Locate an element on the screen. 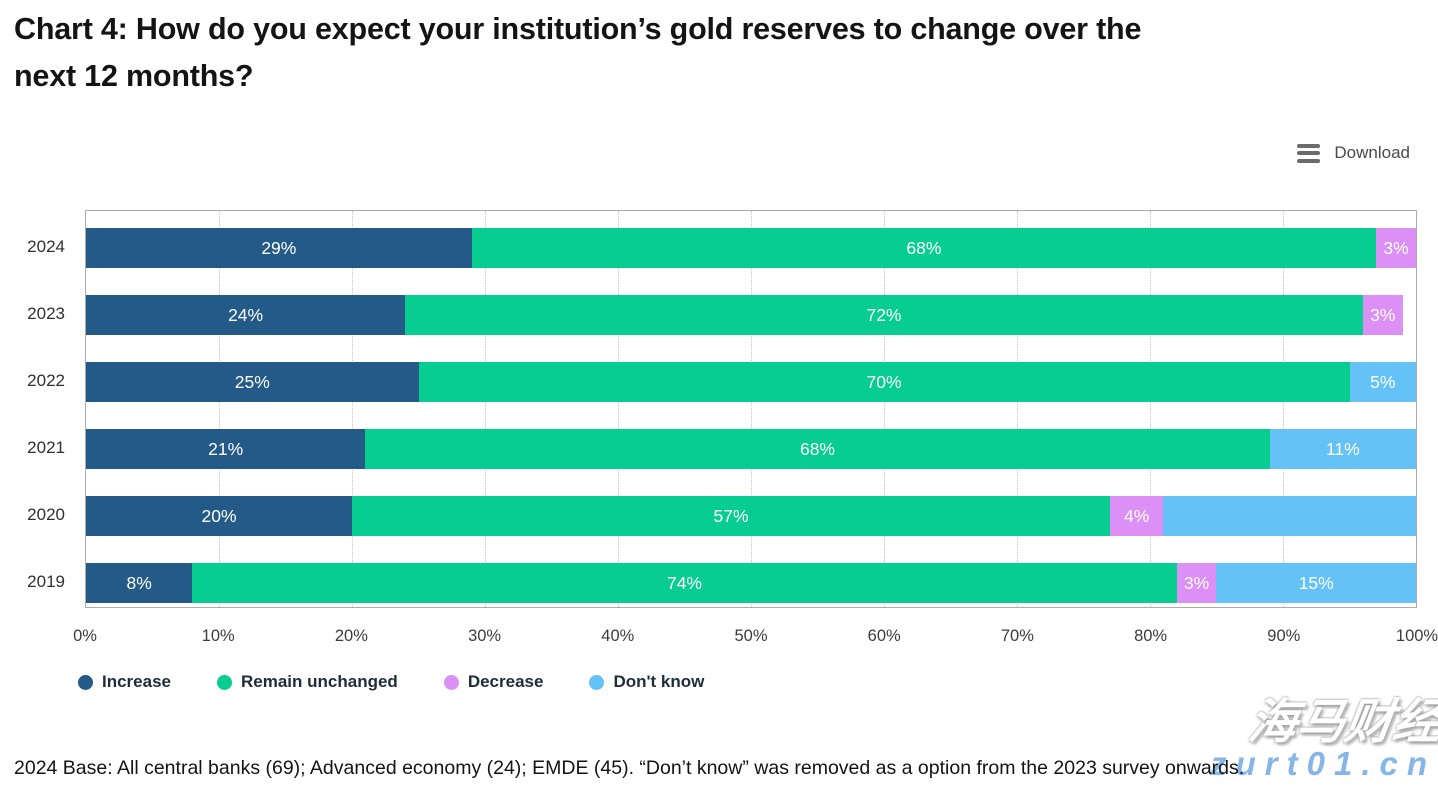 This screenshot has height=786, width=1438. bar-row-2021: 21% 68% 11% is located at coordinates (751, 449).